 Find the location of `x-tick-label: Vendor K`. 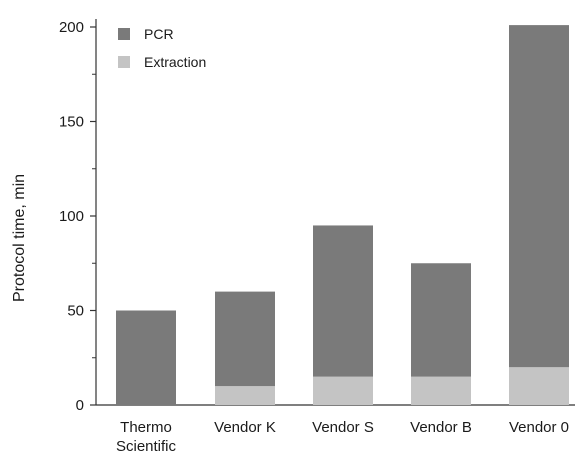

x-tick-label: Vendor K is located at coordinates (245, 427).